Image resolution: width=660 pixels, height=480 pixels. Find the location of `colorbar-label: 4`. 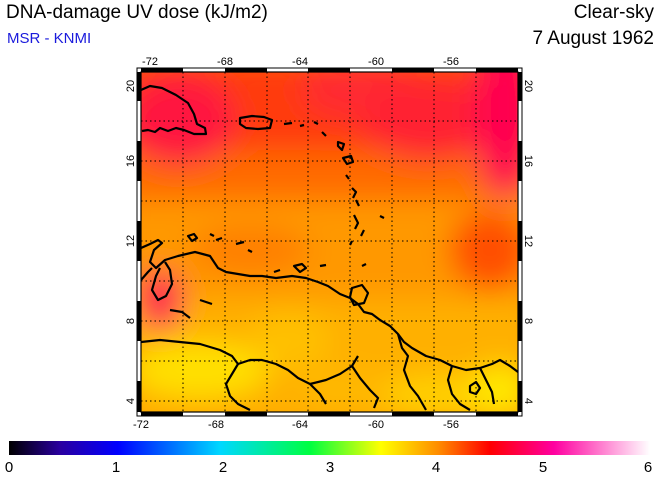

colorbar-label: 4 is located at coordinates (436, 467).